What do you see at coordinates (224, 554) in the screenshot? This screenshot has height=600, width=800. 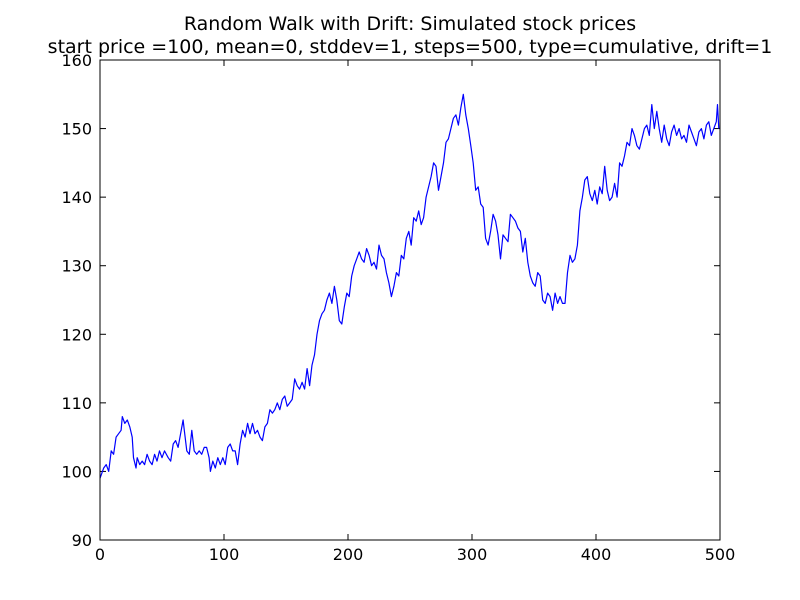 I see `x-tick-label: 100` at bounding box center [224, 554].